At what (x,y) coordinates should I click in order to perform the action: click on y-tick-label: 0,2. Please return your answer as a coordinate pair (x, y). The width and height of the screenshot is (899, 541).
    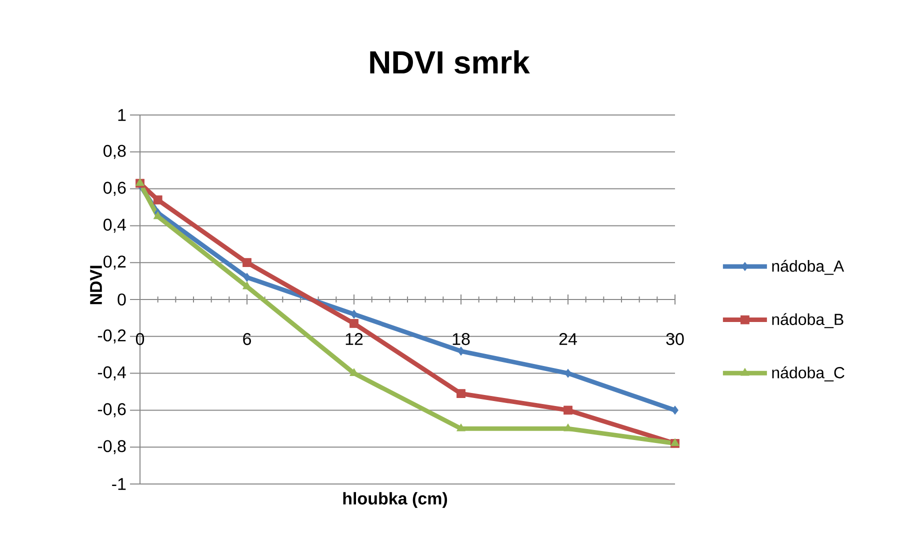
    Looking at the image, I should click on (114, 263).